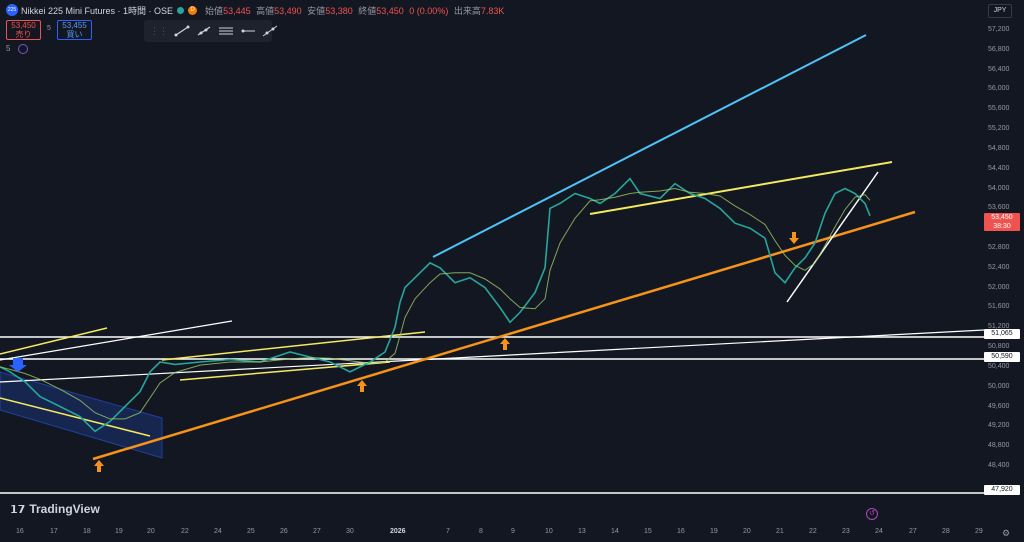  Describe the element at coordinates (54, 531) in the screenshot. I see `x-tick-label: 17` at that location.